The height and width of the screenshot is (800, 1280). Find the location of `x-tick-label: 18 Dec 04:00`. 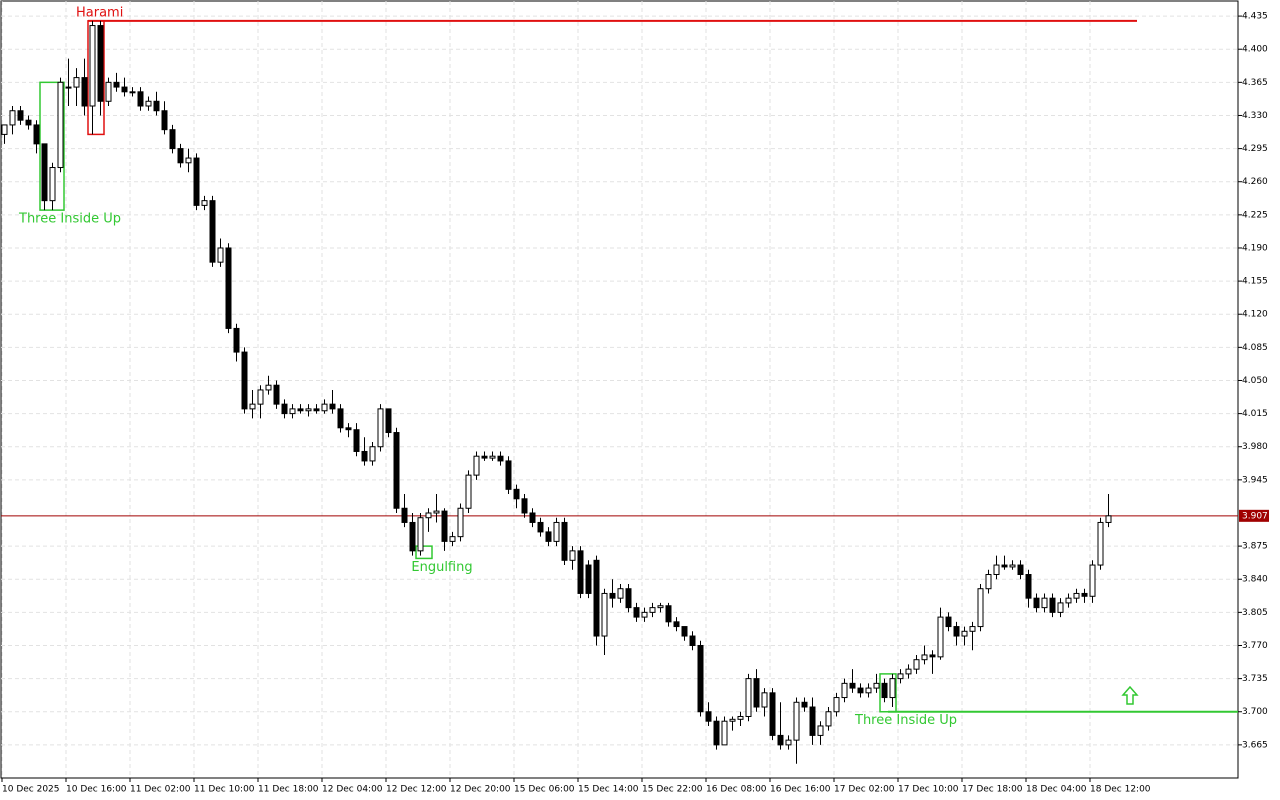

x-tick-label: 18 Dec 04:00 is located at coordinates (1056, 790).